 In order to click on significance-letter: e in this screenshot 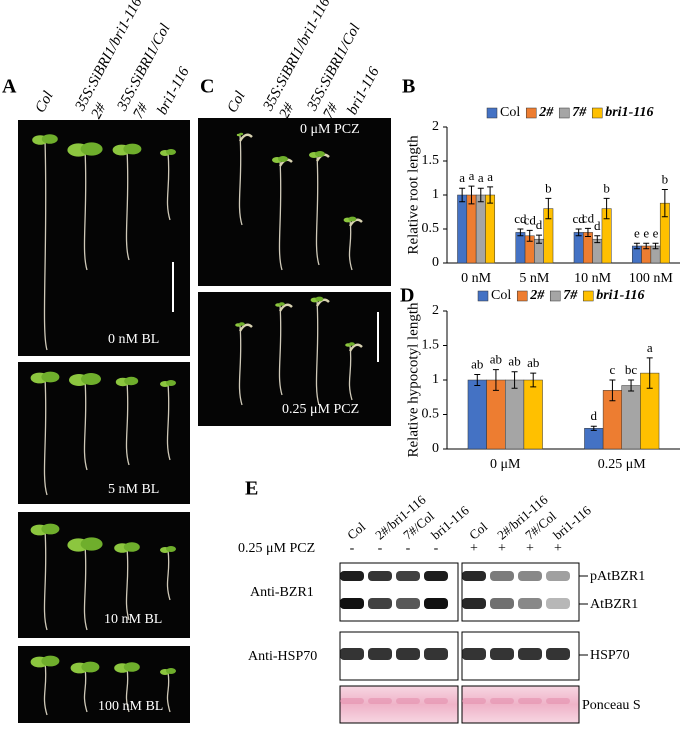, I will do `click(637, 232)`.